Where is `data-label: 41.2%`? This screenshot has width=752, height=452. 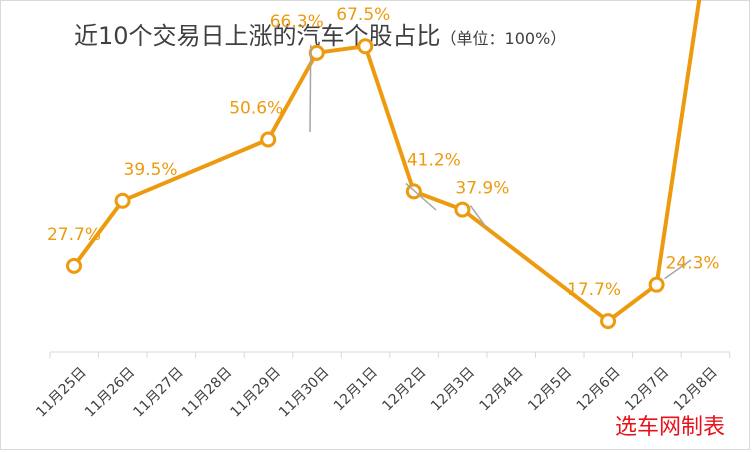 data-label: 41.2% is located at coordinates (434, 160).